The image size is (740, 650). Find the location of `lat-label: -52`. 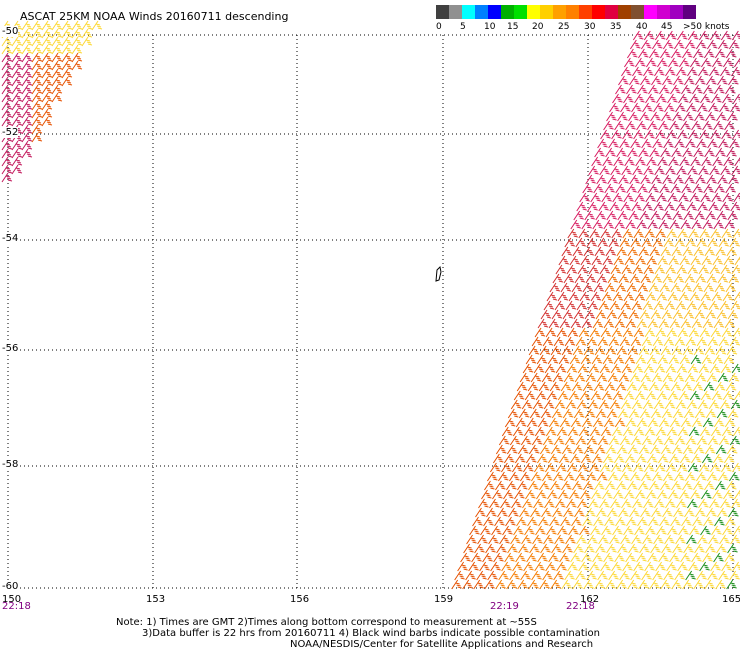

lat-label: -52 is located at coordinates (10, 132).